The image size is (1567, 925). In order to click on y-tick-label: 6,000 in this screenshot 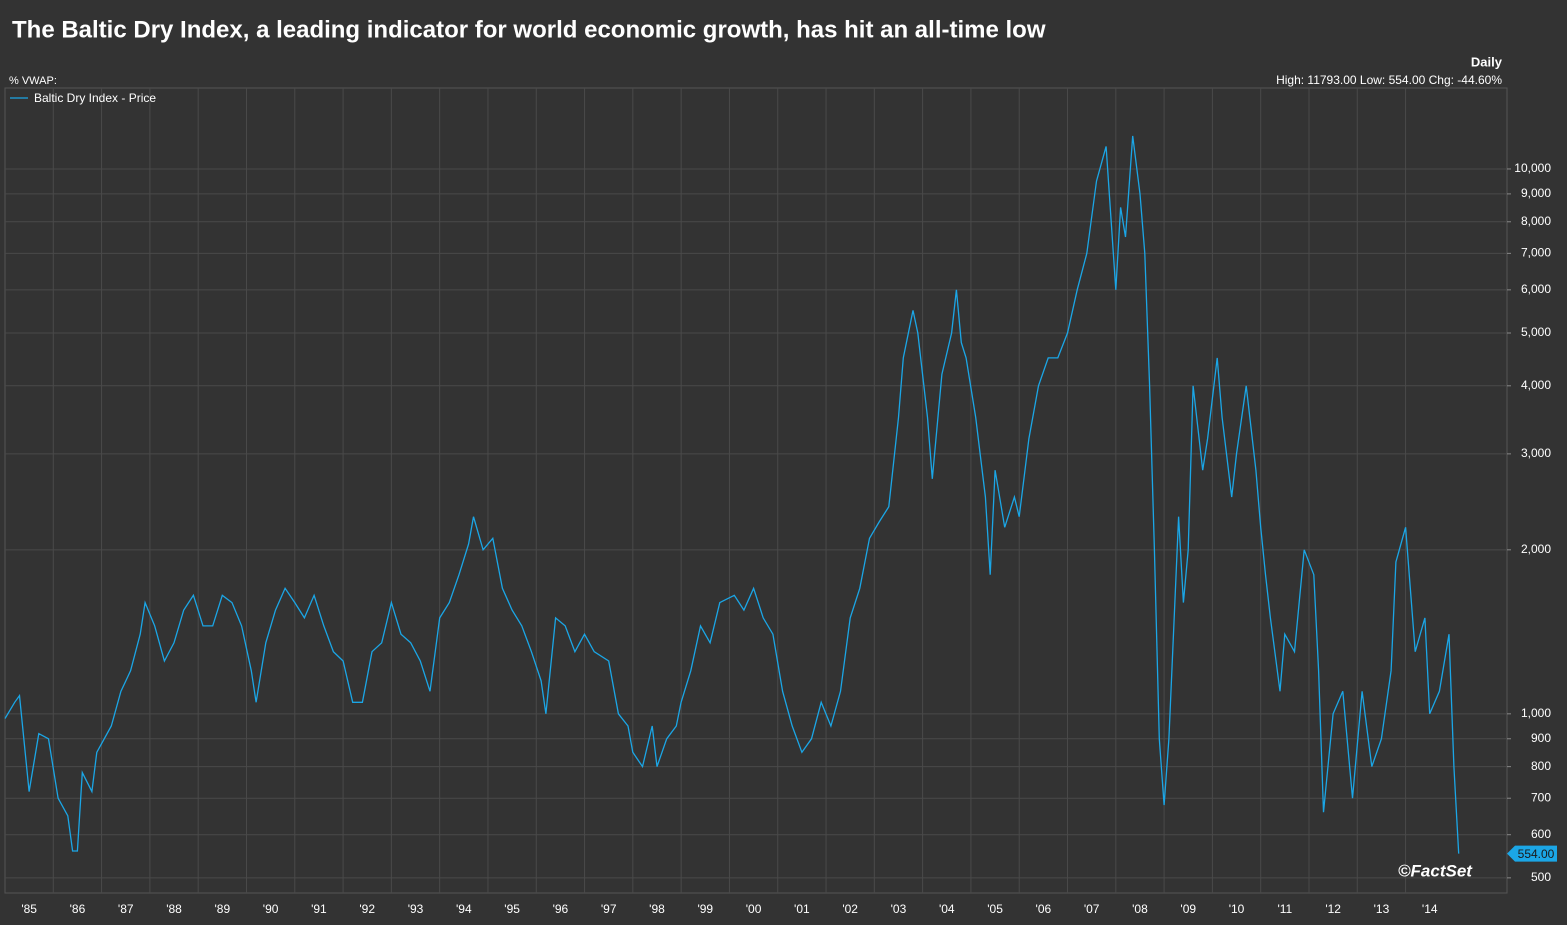, I will do `click(1536, 289)`.